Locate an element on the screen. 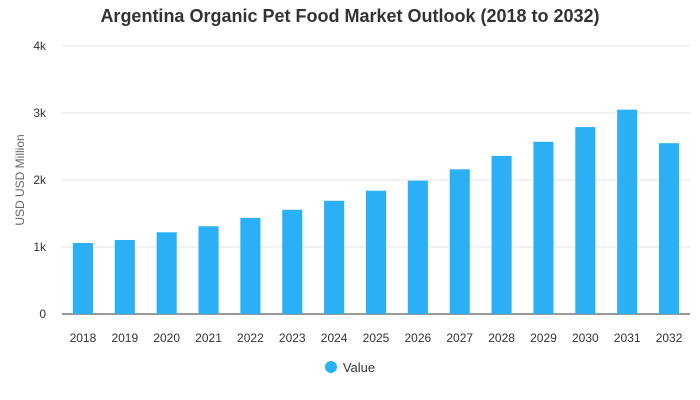  x-tick-label: 2020 is located at coordinates (166, 338).